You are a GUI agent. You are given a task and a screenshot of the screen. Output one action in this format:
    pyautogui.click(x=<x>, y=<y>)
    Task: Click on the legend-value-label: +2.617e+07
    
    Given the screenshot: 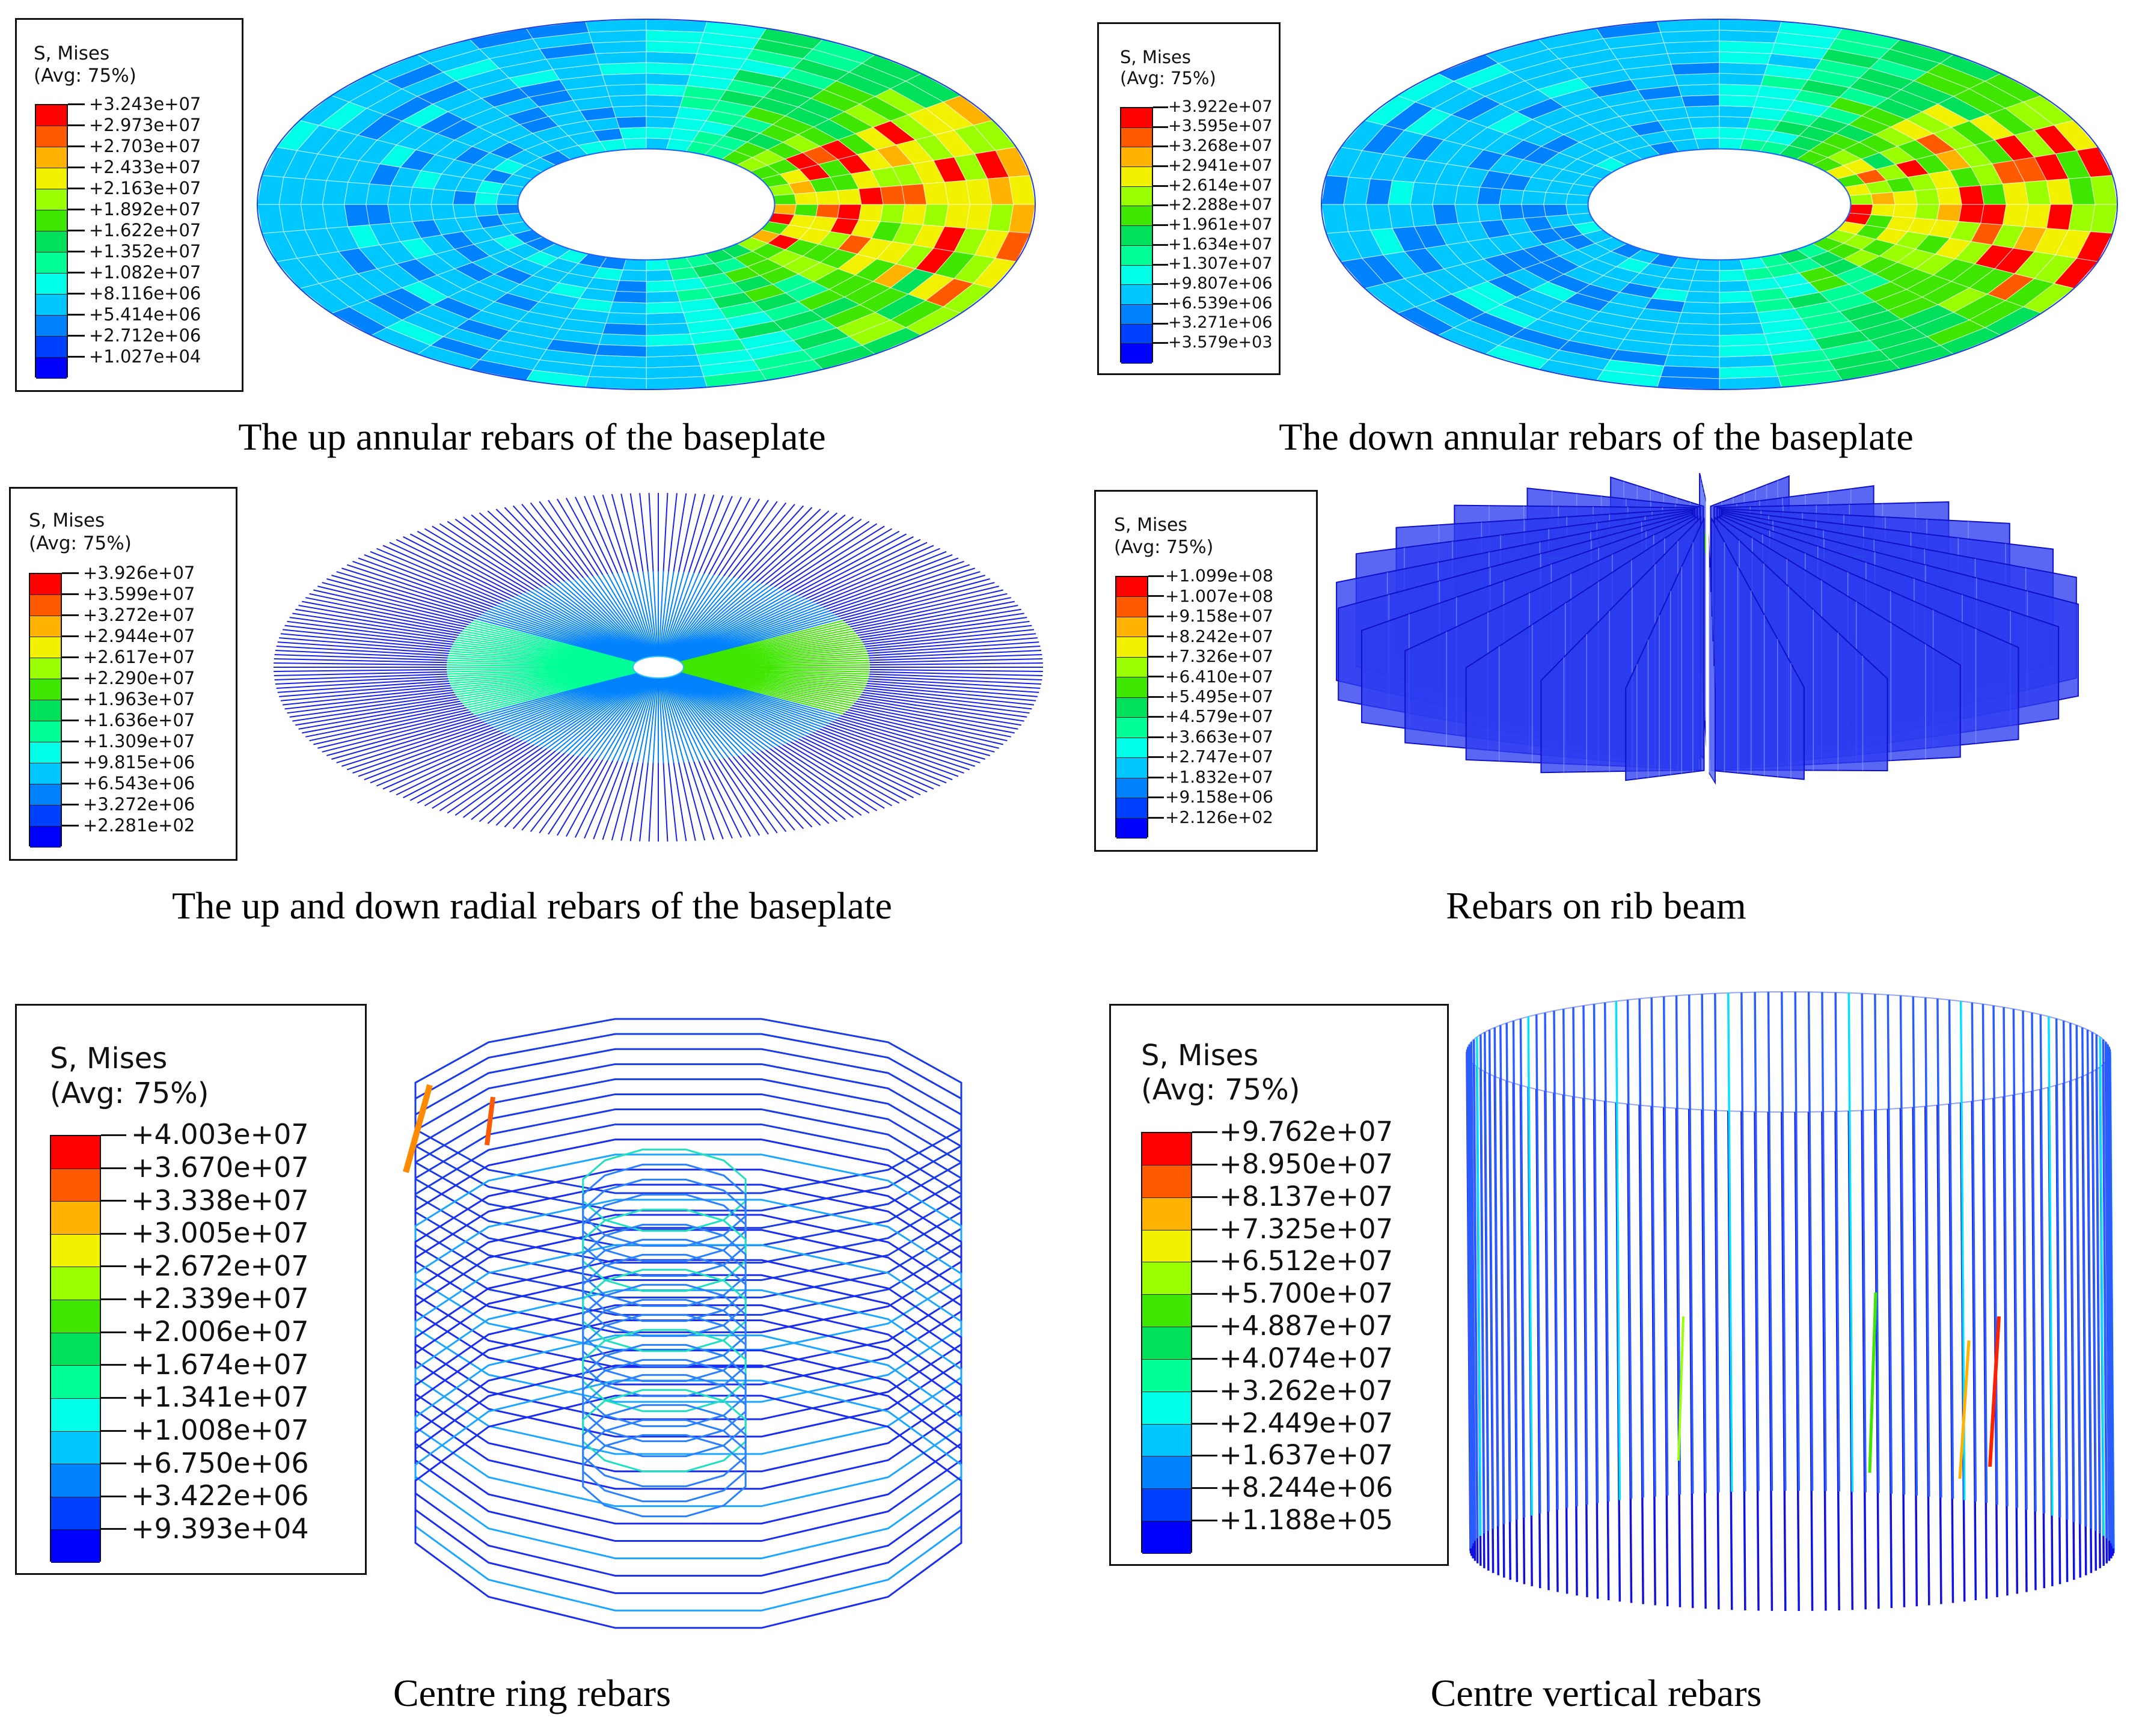 What is the action you would take?
    pyautogui.click(x=139, y=656)
    